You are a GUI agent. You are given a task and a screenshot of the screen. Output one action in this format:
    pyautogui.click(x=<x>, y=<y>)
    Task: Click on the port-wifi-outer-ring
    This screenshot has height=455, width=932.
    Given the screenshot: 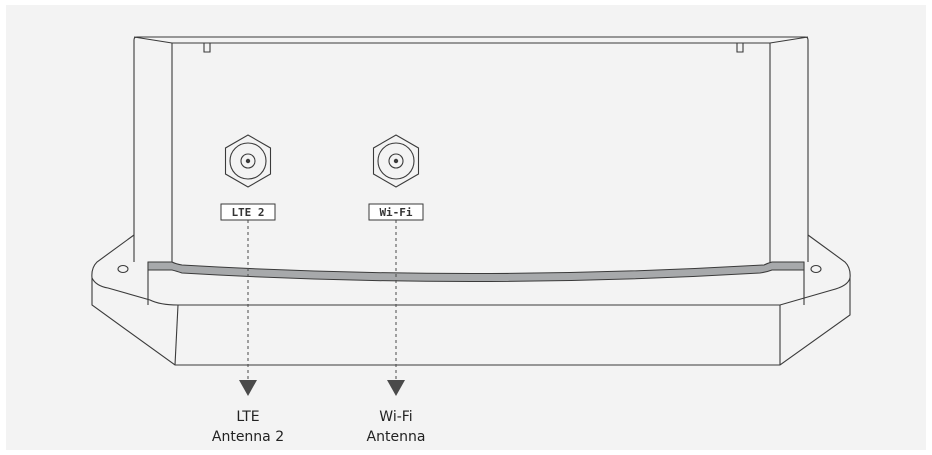 What is the action you would take?
    pyautogui.click(x=396, y=161)
    